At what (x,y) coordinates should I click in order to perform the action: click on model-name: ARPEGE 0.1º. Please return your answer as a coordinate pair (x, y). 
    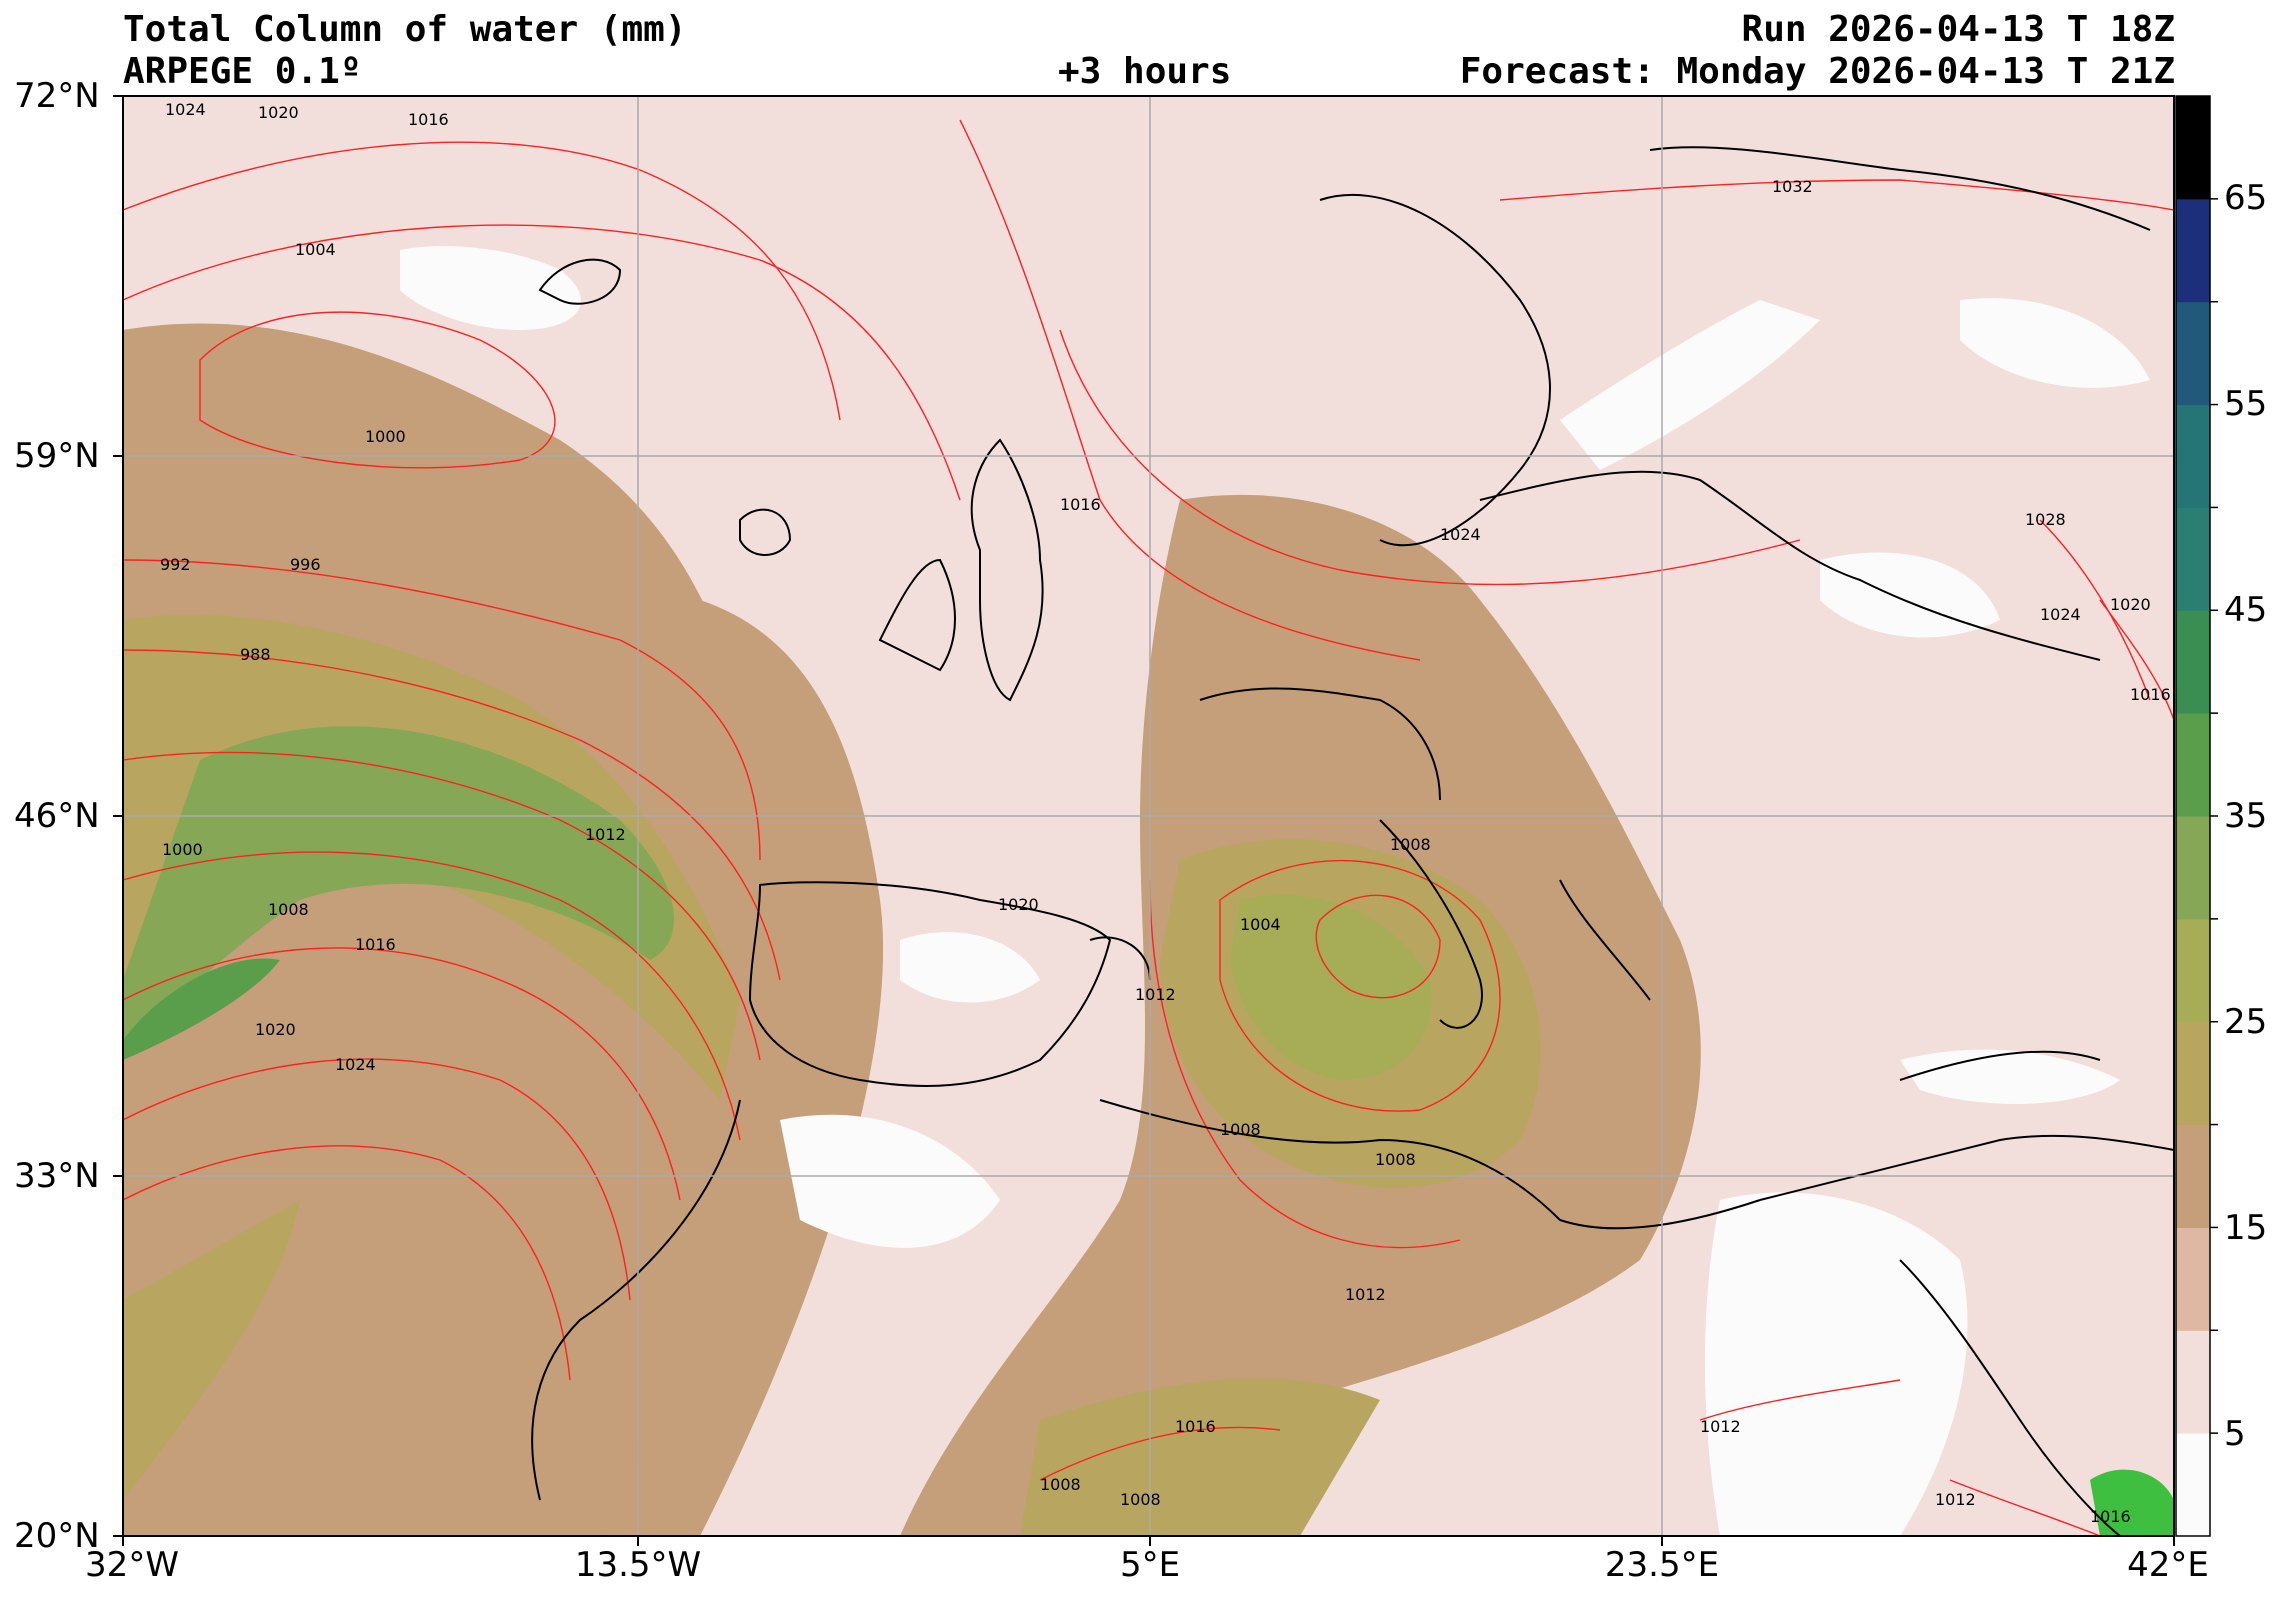
    Looking at the image, I should click on (242, 71).